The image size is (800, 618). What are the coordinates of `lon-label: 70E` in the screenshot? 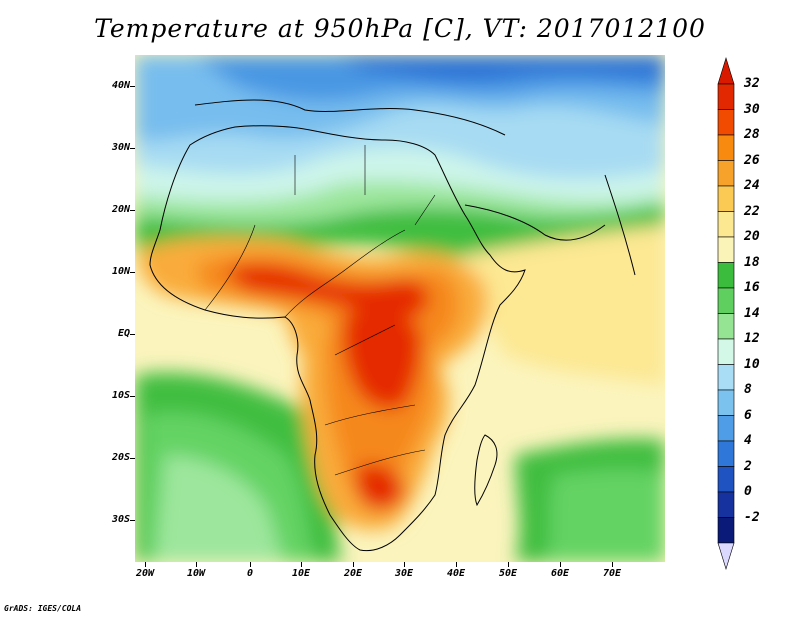 It's located at (612, 573).